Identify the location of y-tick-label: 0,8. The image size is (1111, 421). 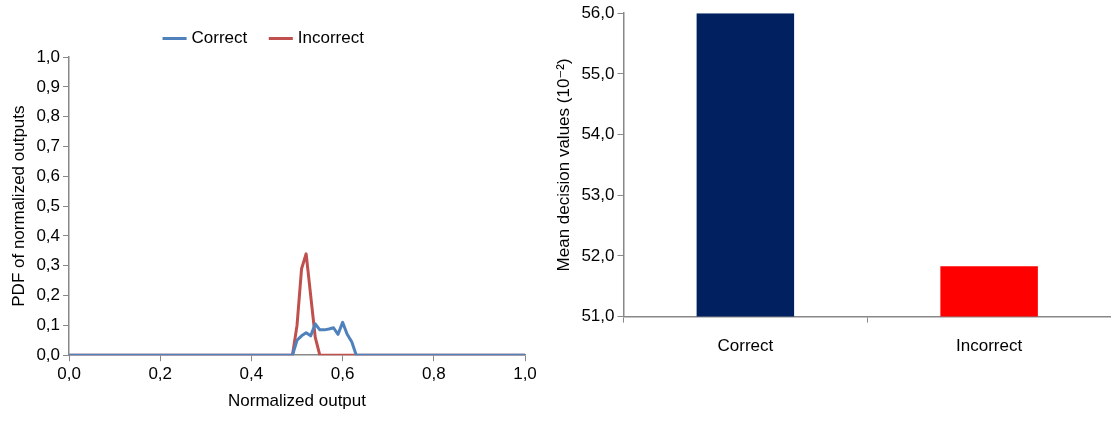
(48, 116).